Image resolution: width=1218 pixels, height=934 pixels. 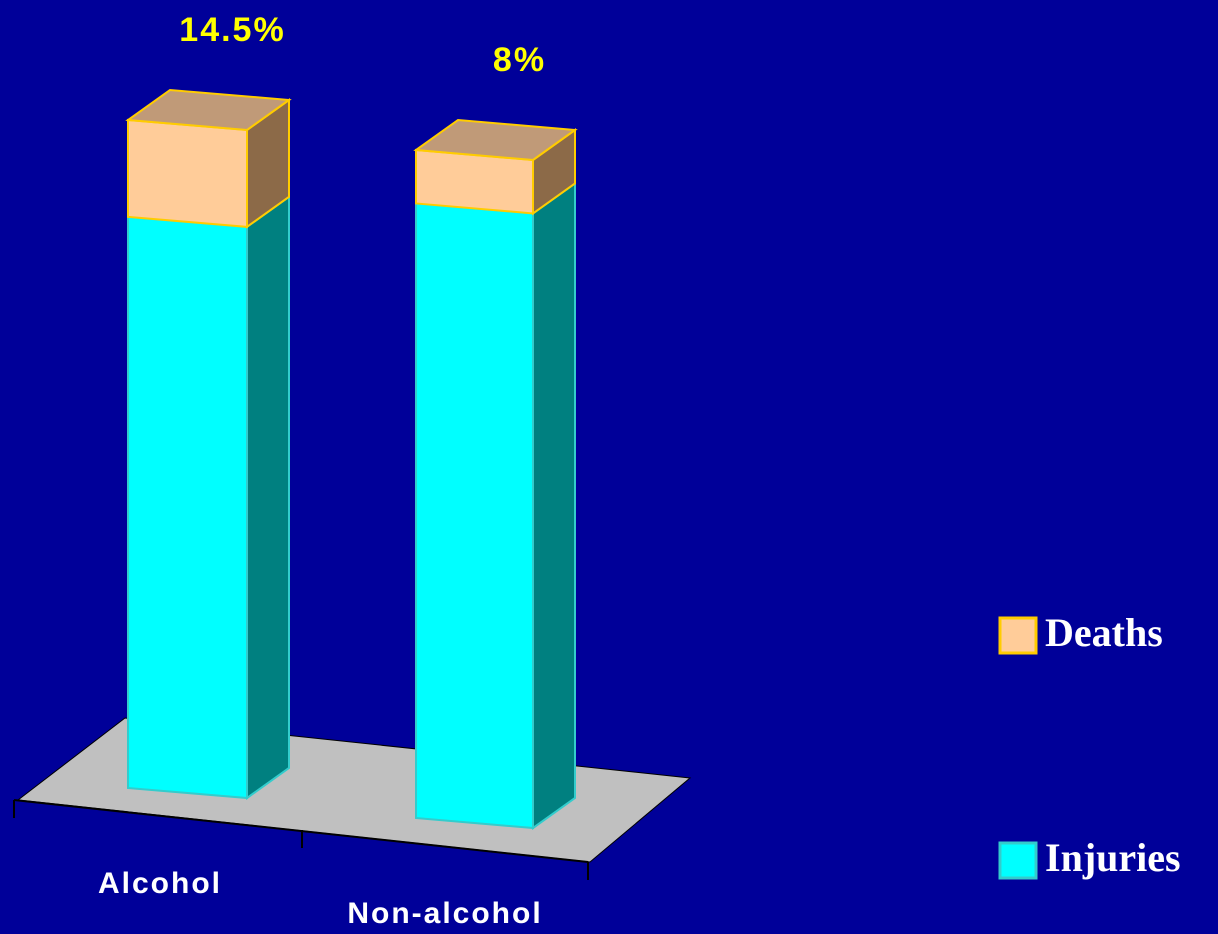 I want to click on data-label: 8%, so click(x=519, y=60).